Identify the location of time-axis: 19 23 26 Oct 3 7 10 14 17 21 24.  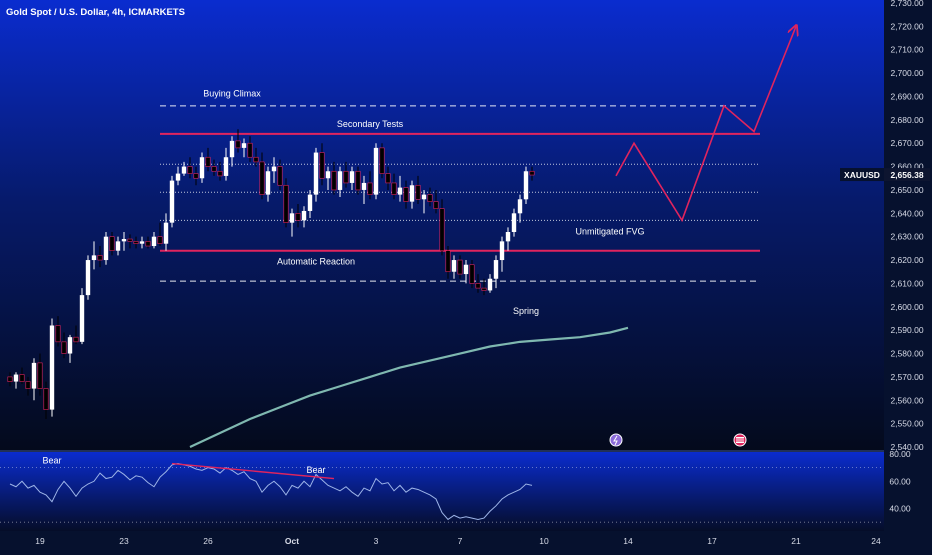
(458, 541).